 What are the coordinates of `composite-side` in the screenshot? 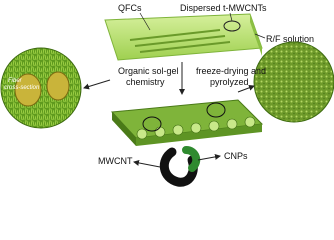 It's located at (124, 129).